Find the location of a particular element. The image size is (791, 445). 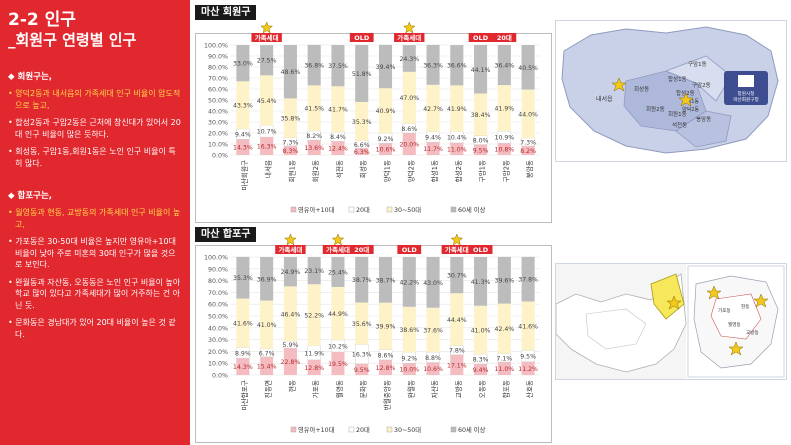

data-label: 8.9% is located at coordinates (243, 353).